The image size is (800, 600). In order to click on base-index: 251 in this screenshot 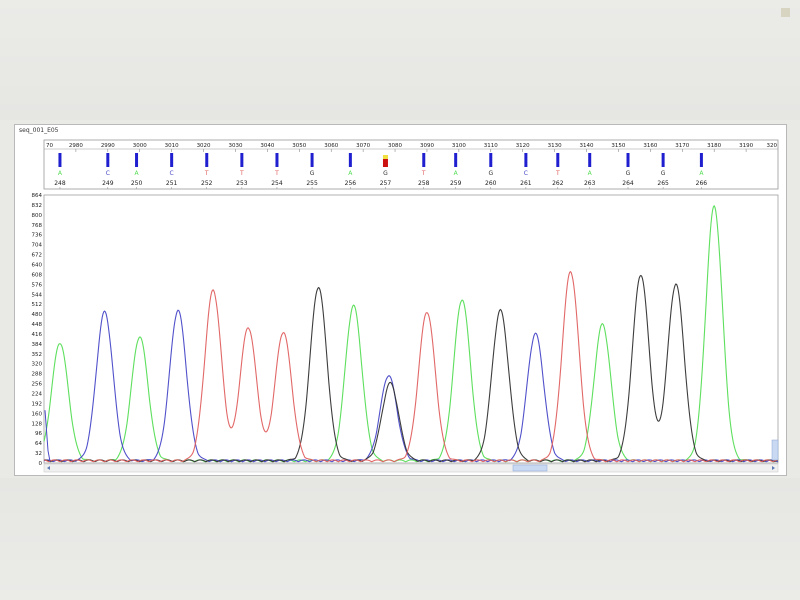, I will do `click(172, 183)`.